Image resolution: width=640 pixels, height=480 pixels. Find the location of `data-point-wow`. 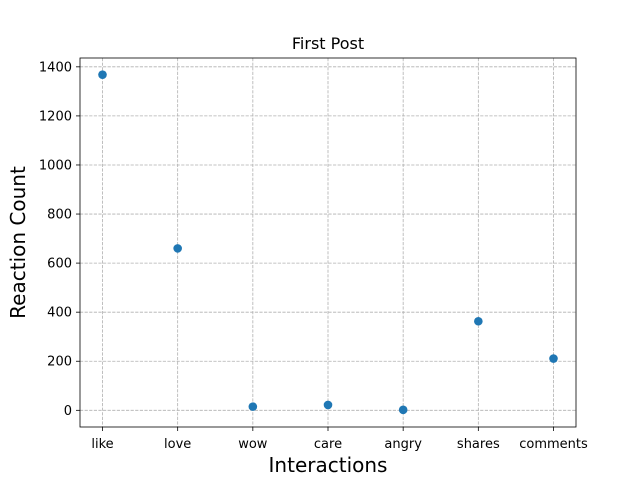

data-point-wow is located at coordinates (253, 406).